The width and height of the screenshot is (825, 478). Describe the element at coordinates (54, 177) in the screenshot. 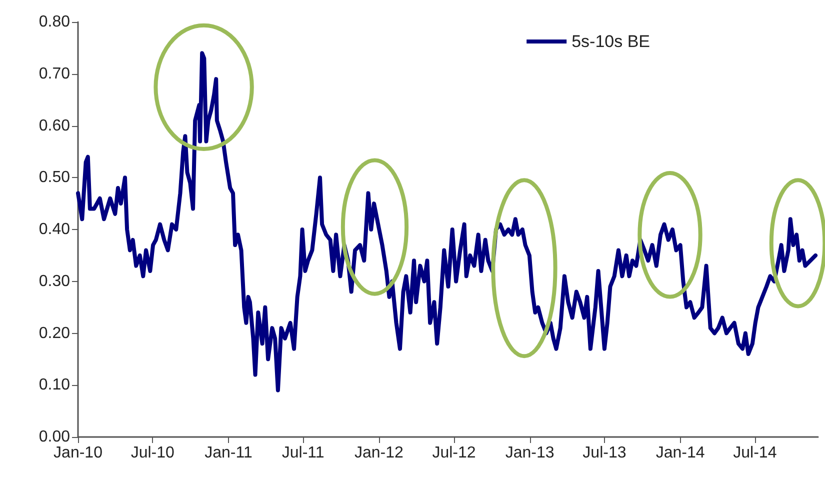

I see `y-tick-label: 0.50` at that location.